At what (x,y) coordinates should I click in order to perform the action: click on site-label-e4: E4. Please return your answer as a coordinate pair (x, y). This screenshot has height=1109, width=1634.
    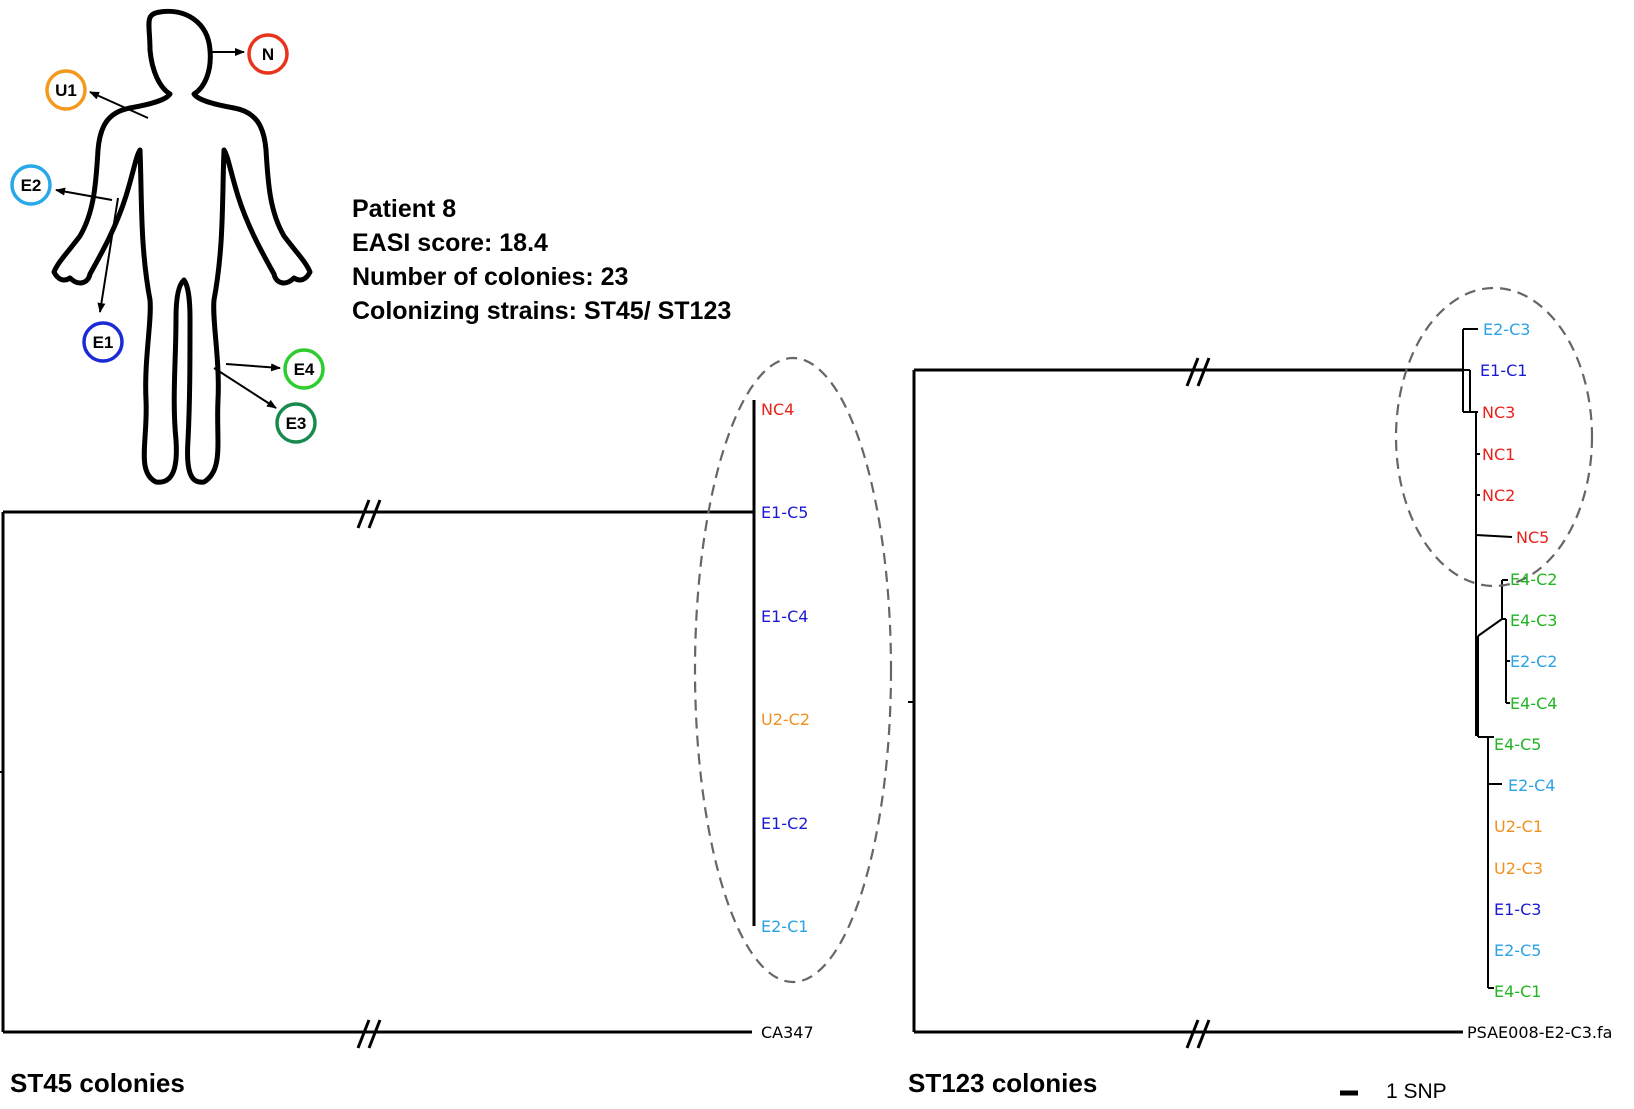
    Looking at the image, I should click on (304, 369).